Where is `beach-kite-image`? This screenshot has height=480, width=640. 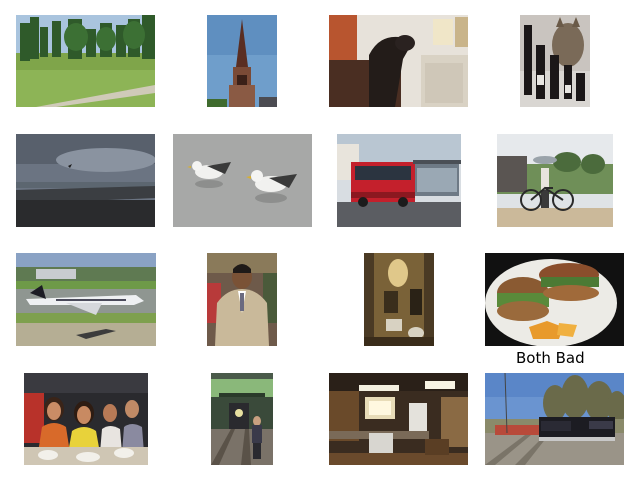
beach-kite-image is located at coordinates (85, 180).